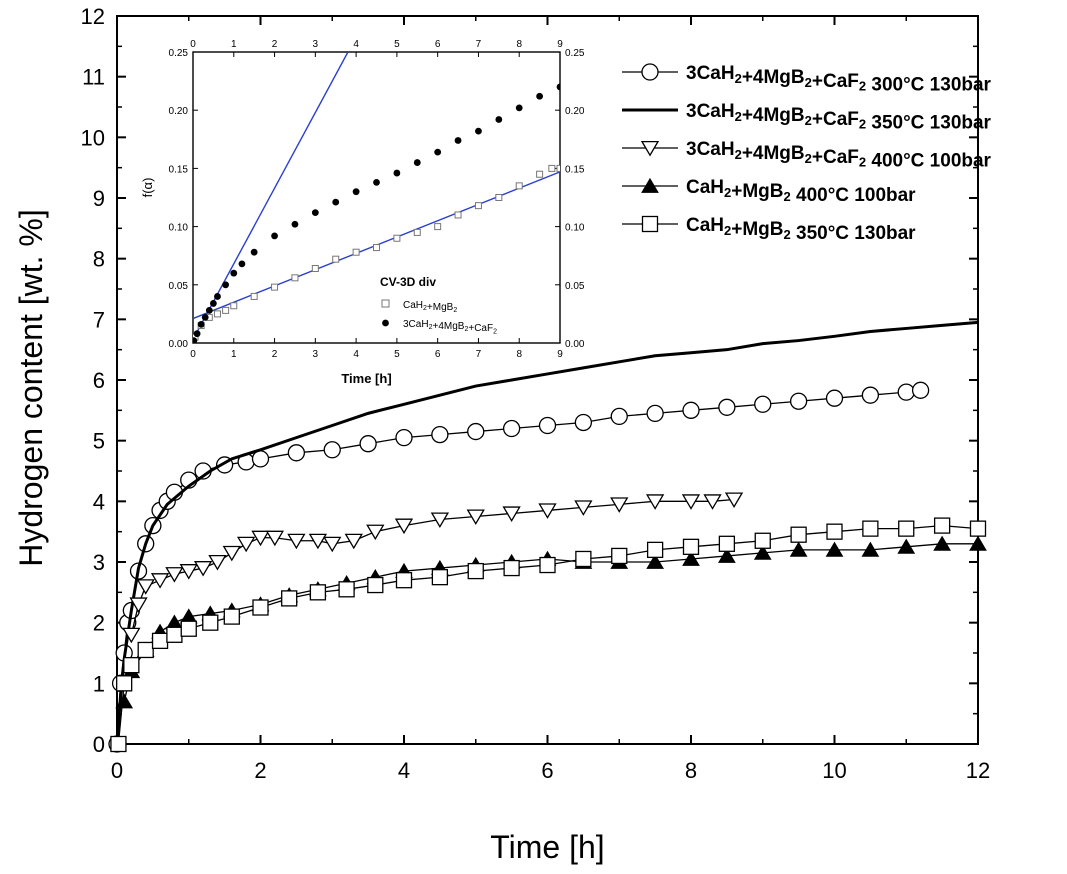  Describe the element at coordinates (397, 44) in the screenshot. I see `inset-x-tick-label-top: 5` at that location.